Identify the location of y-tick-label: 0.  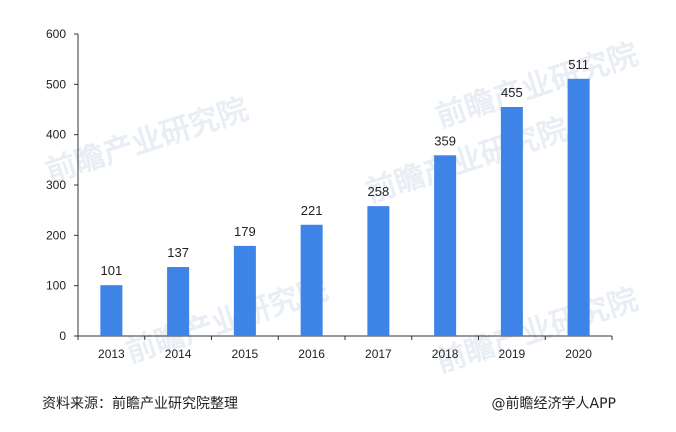
(62, 336).